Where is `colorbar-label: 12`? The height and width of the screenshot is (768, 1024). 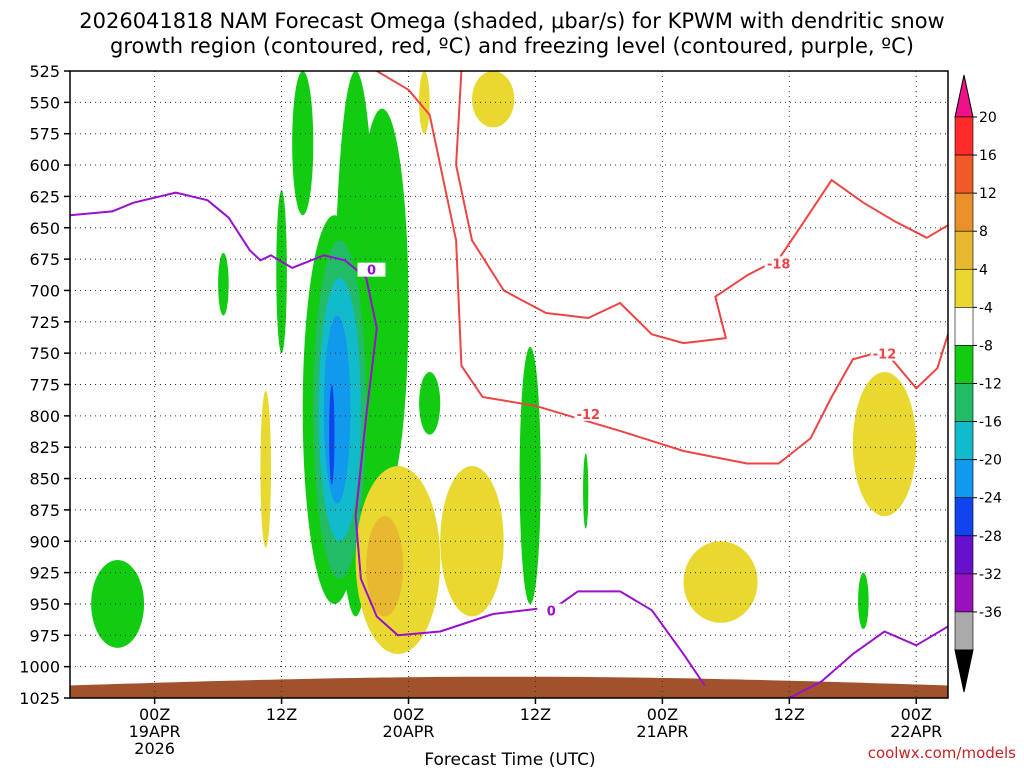
colorbar-label: 12 is located at coordinates (988, 194).